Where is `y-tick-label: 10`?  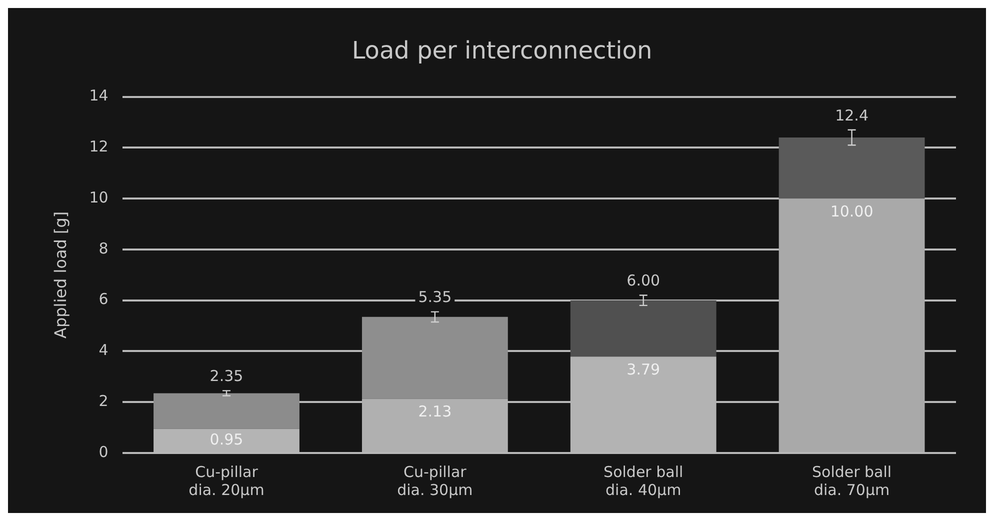
y-tick-label: 10 is located at coordinates (98, 197).